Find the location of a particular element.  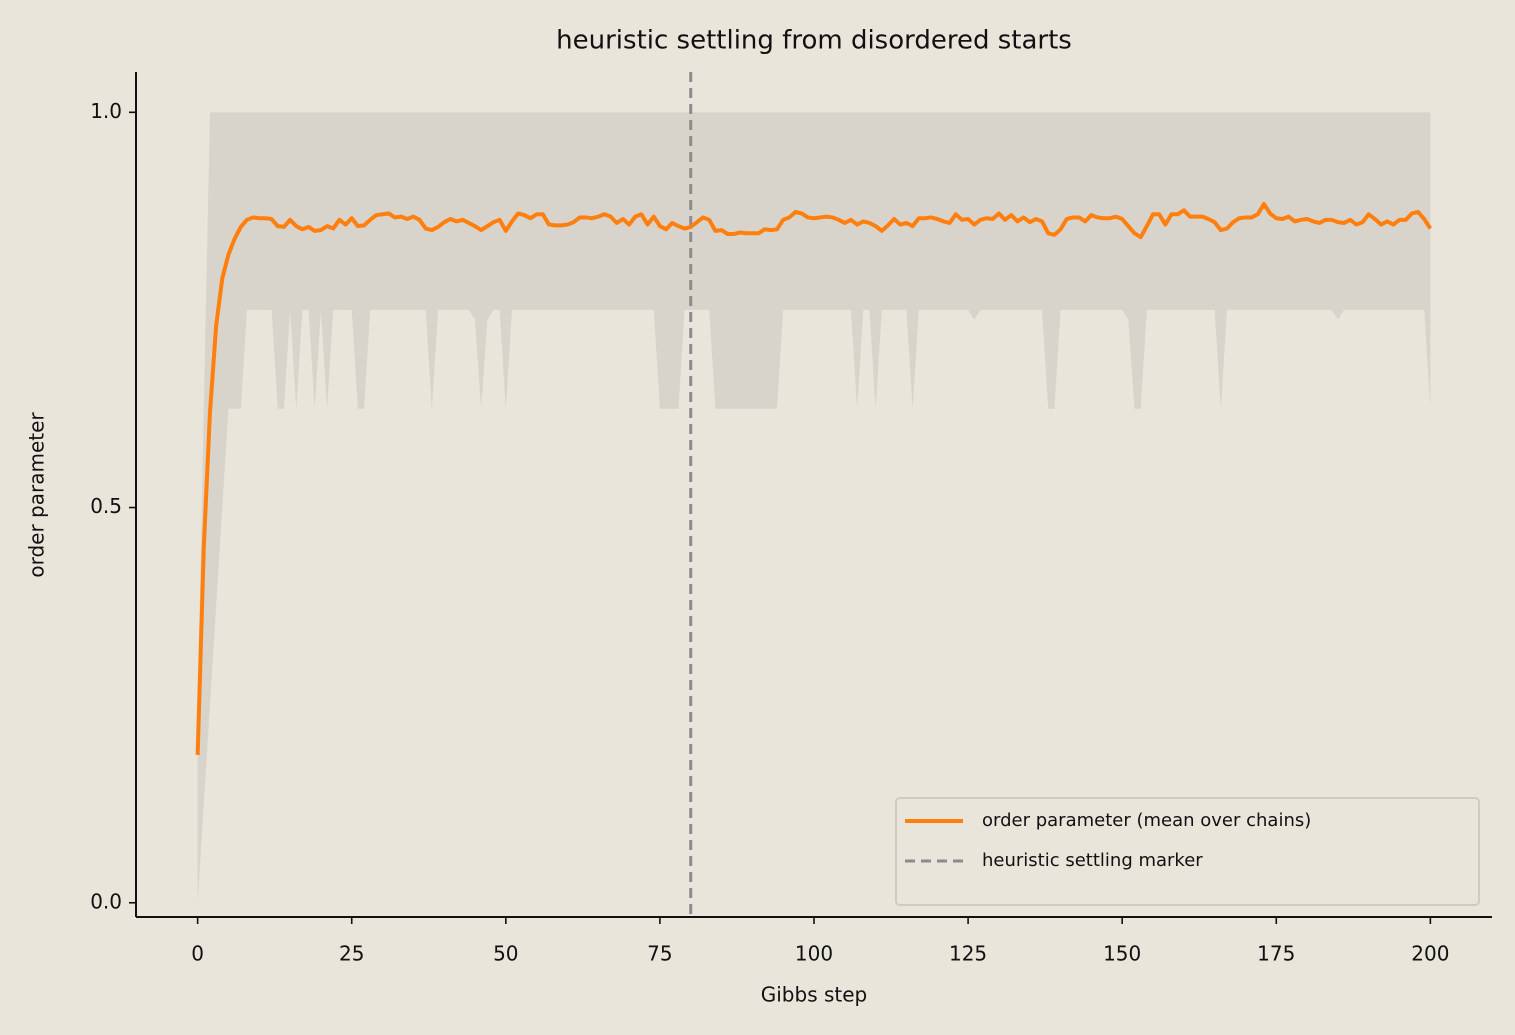

legend-box is located at coordinates (1187, 851).